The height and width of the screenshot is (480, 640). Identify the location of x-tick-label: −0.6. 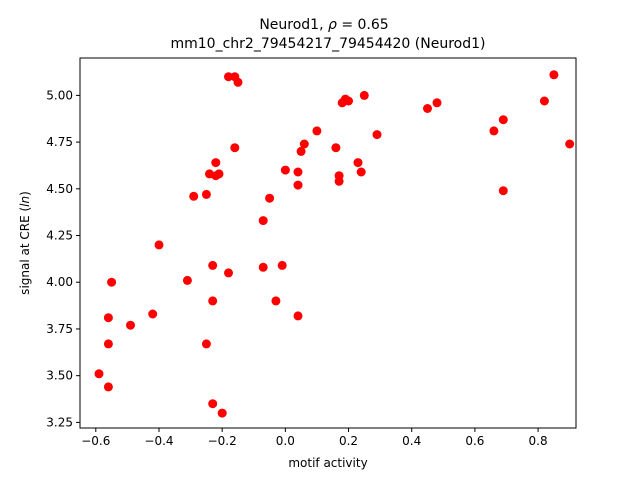
(95, 441).